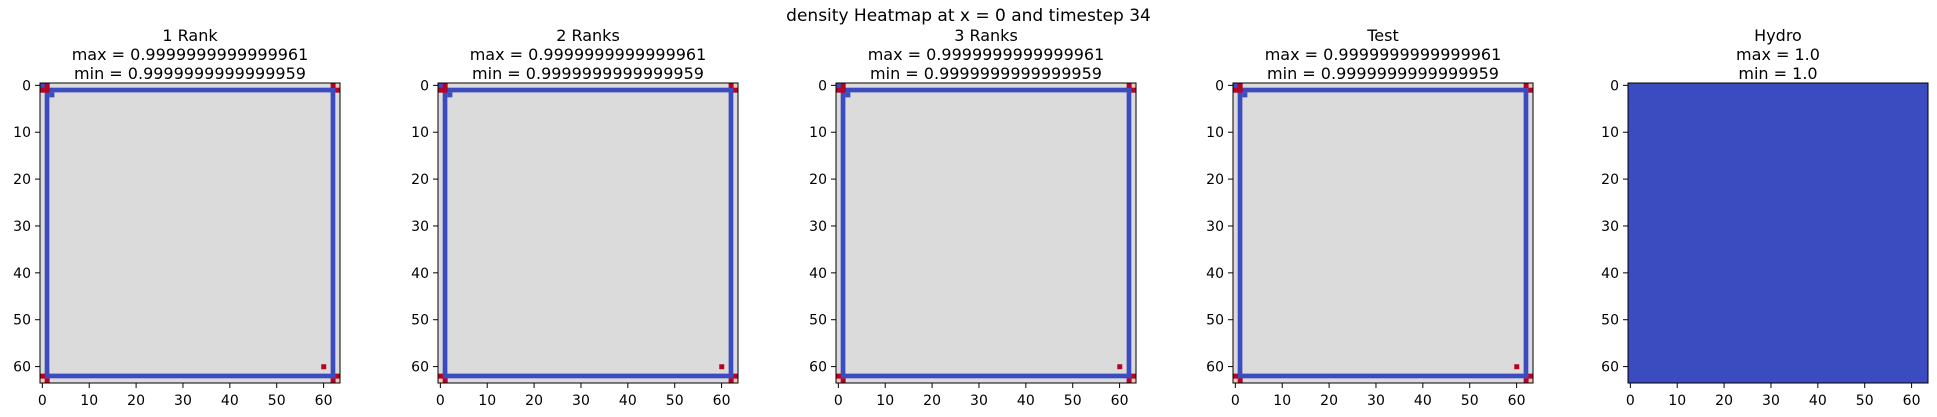 The width and height of the screenshot is (1937, 417). What do you see at coordinates (1778, 54) in the screenshot?
I see `panel-max-label: max = 1.0` at bounding box center [1778, 54].